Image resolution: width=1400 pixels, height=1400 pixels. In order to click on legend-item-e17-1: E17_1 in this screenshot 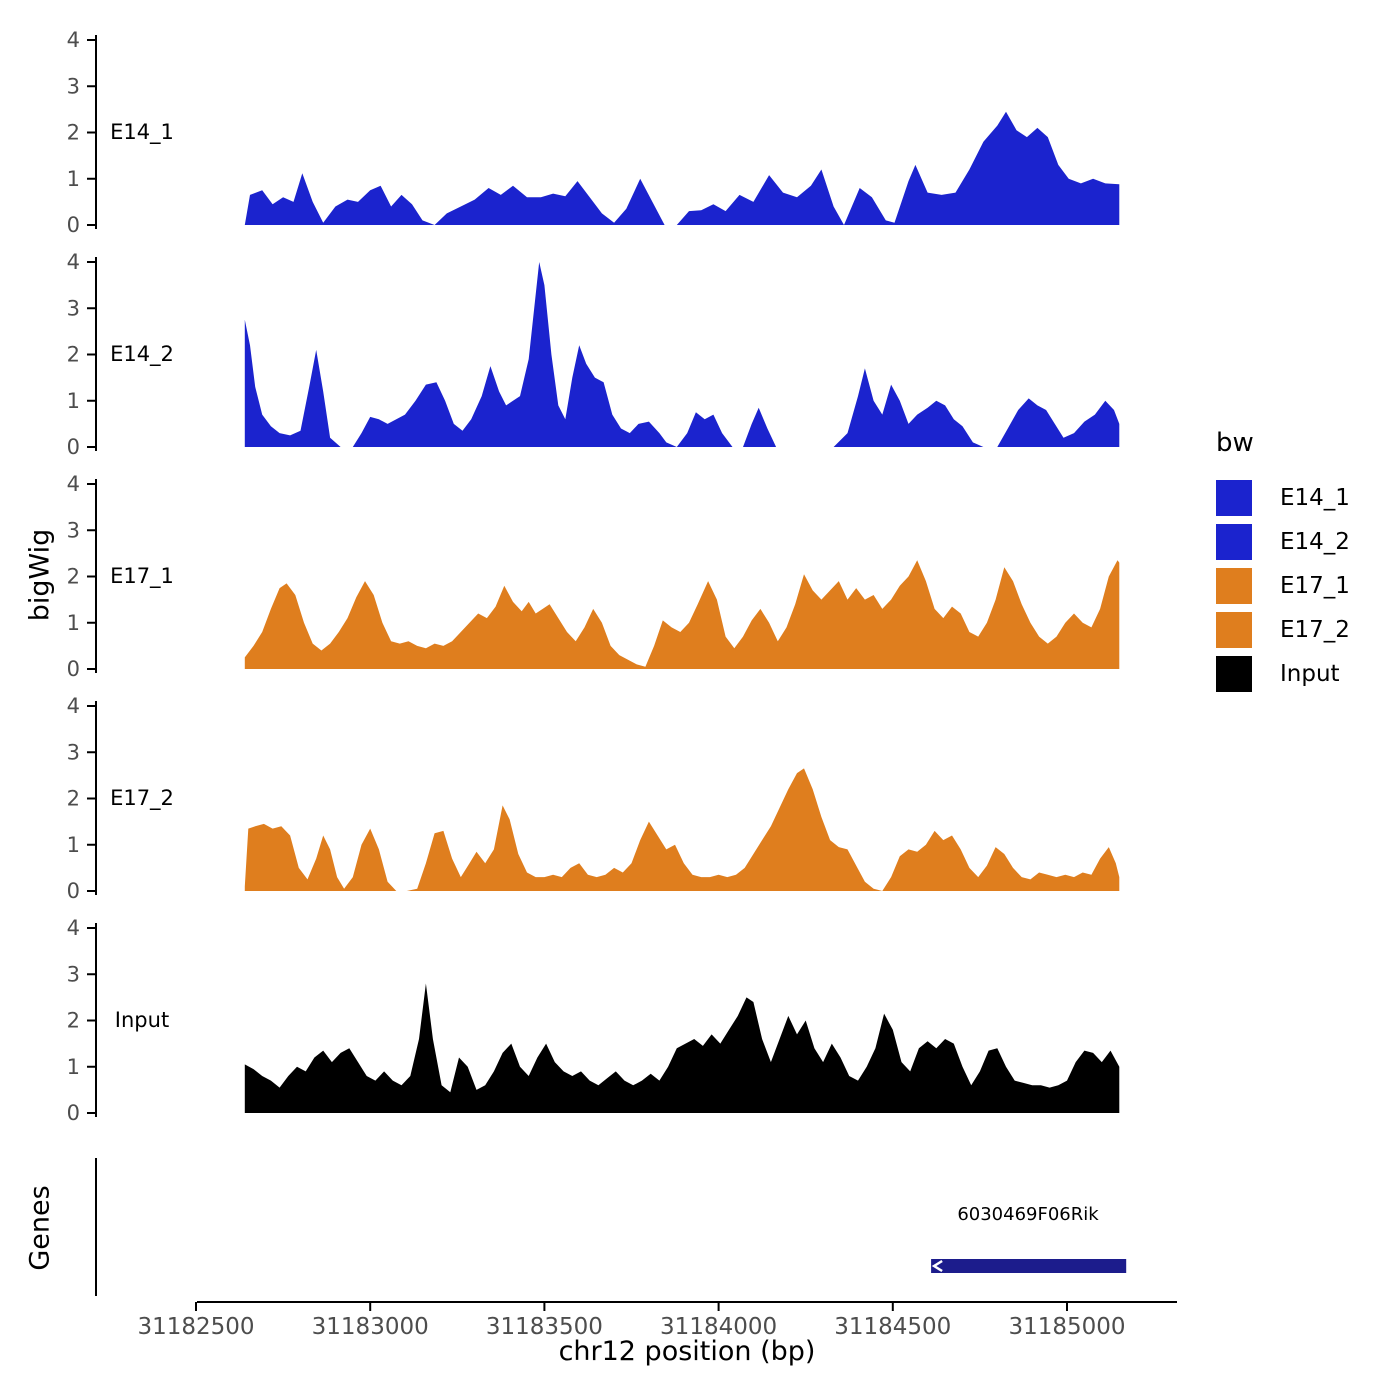, I will do `click(1283, 586)`.